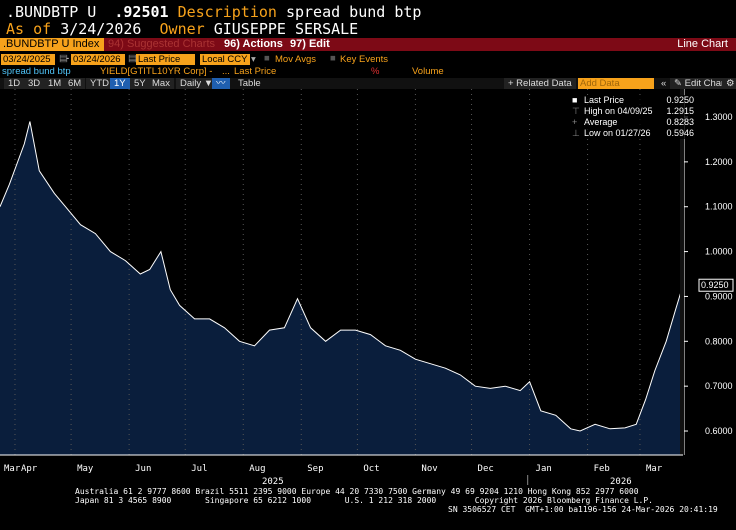  I want to click on edit-chart-button: ✎ Edit Chart, so click(700, 83).